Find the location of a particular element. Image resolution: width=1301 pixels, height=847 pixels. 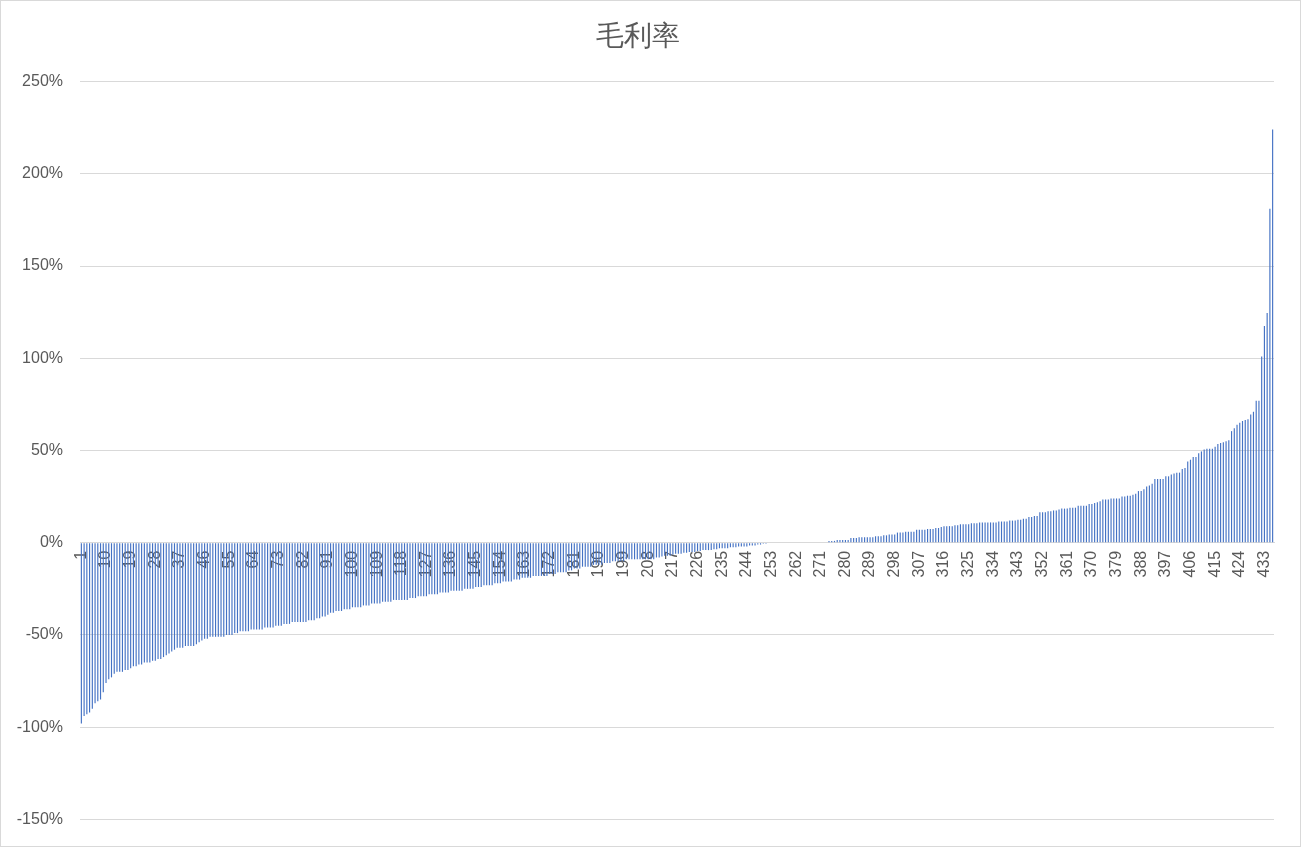

x-tick-label: 271 is located at coordinates (820, 564).